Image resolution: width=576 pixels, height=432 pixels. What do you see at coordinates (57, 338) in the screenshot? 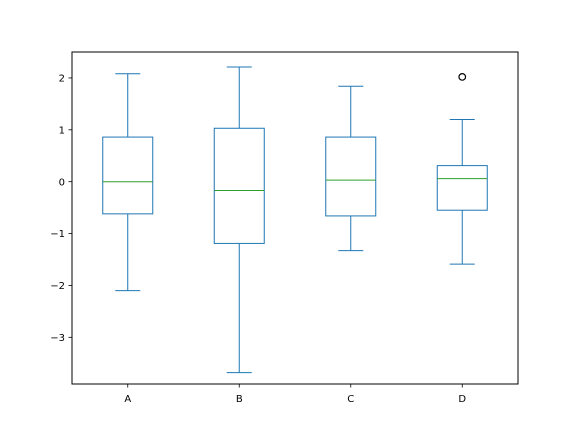
I see `y-tick-label: −3` at bounding box center [57, 338].